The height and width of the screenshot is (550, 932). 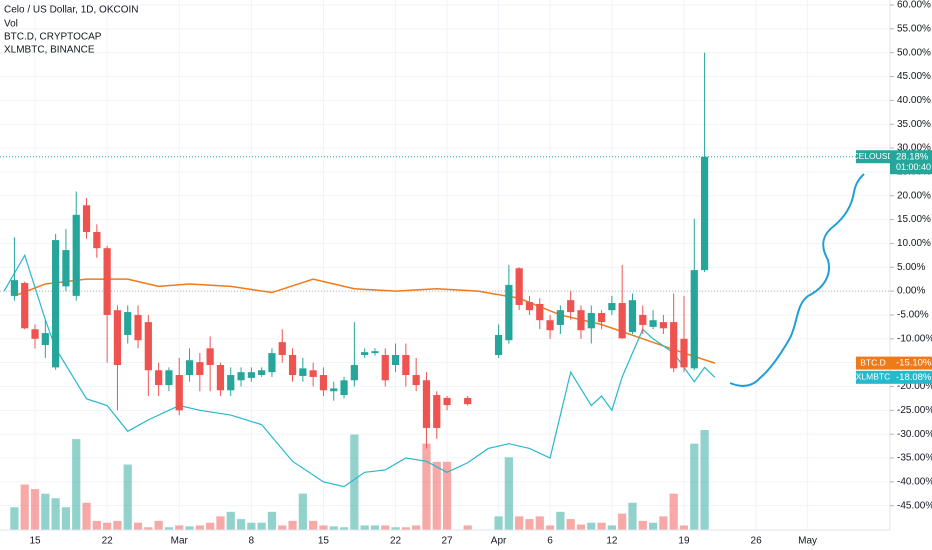 What do you see at coordinates (914, 505) in the screenshot?
I see `y-tick-label: -45.00%` at bounding box center [914, 505].